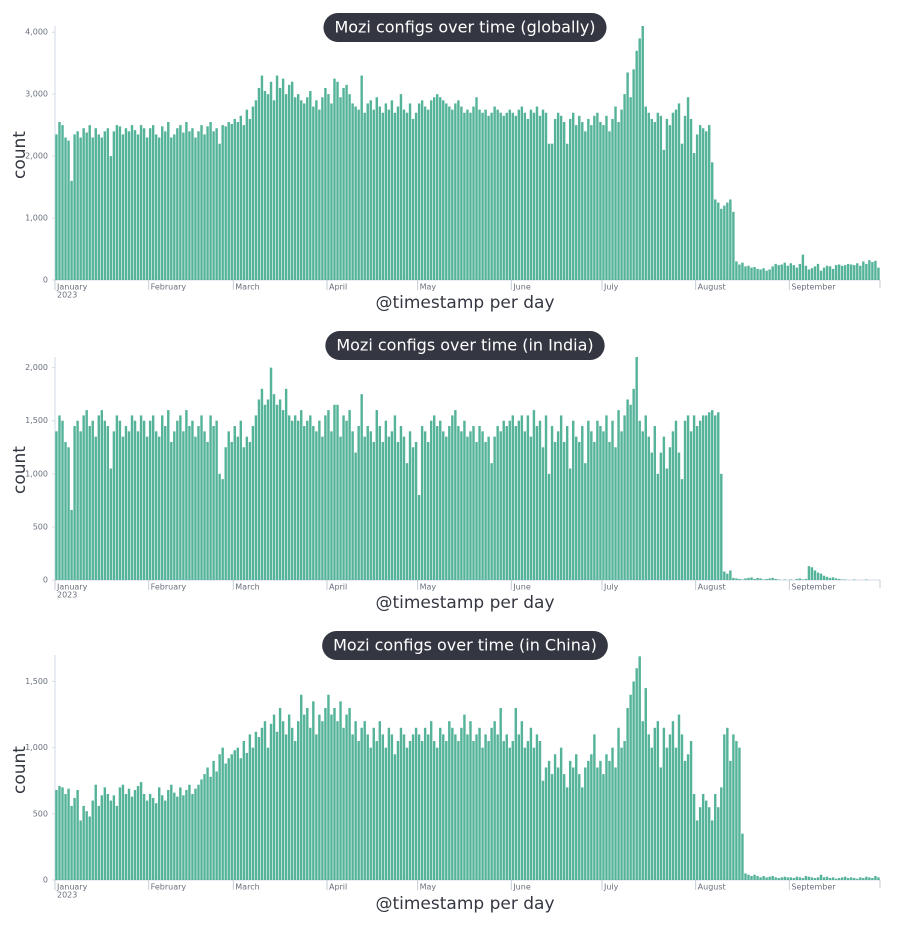 Image resolution: width=901 pixels, height=933 pixels. I want to click on x-tick-label: February, so click(169, 887).